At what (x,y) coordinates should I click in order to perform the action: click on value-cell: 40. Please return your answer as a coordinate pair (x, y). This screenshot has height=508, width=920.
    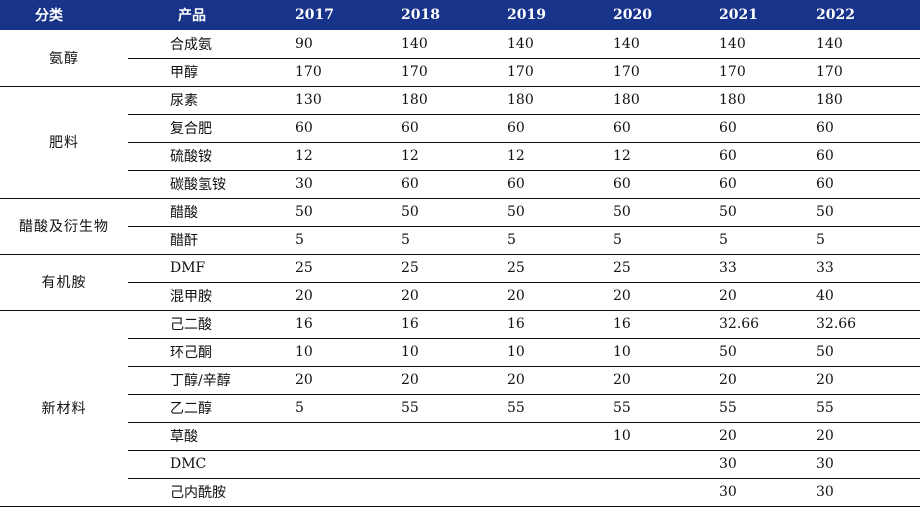
    Looking at the image, I should click on (853, 296).